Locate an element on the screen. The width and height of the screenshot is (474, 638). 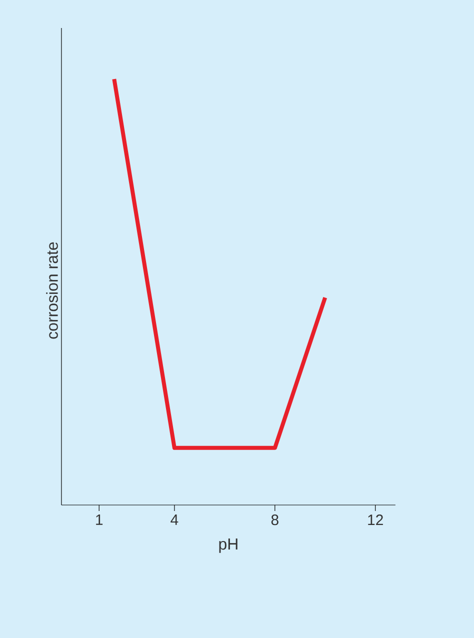
x-tick-label: 1 is located at coordinates (99, 519).